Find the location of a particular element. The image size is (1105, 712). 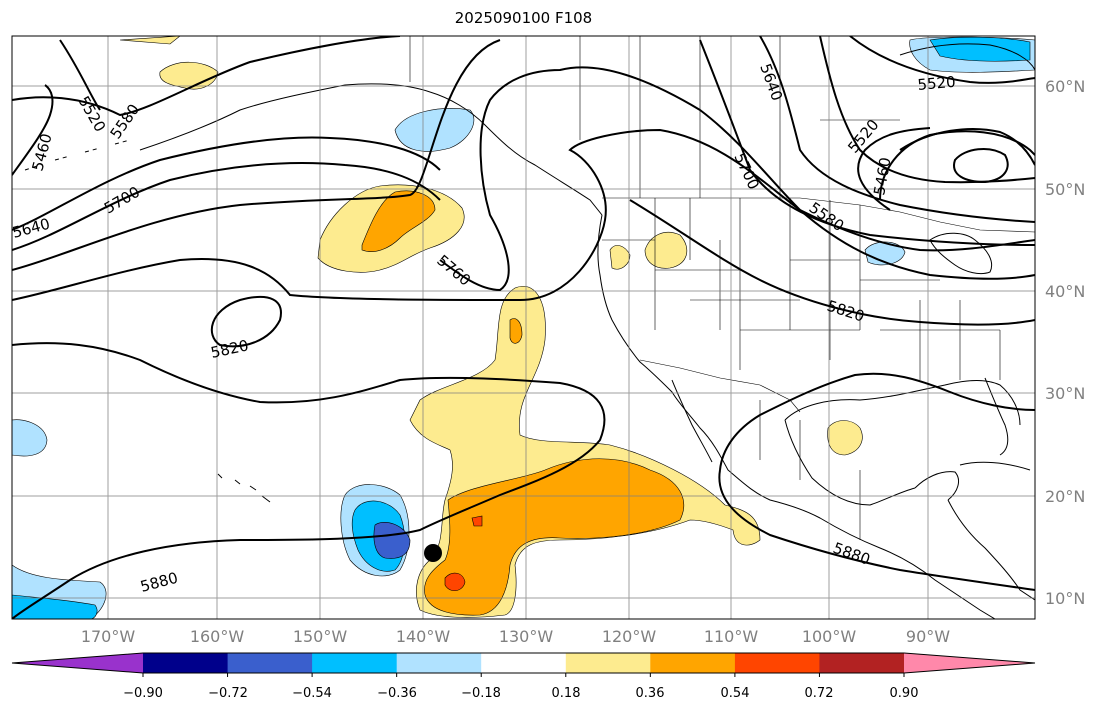

negative-region-hawaii-center is located at coordinates (392, 540).